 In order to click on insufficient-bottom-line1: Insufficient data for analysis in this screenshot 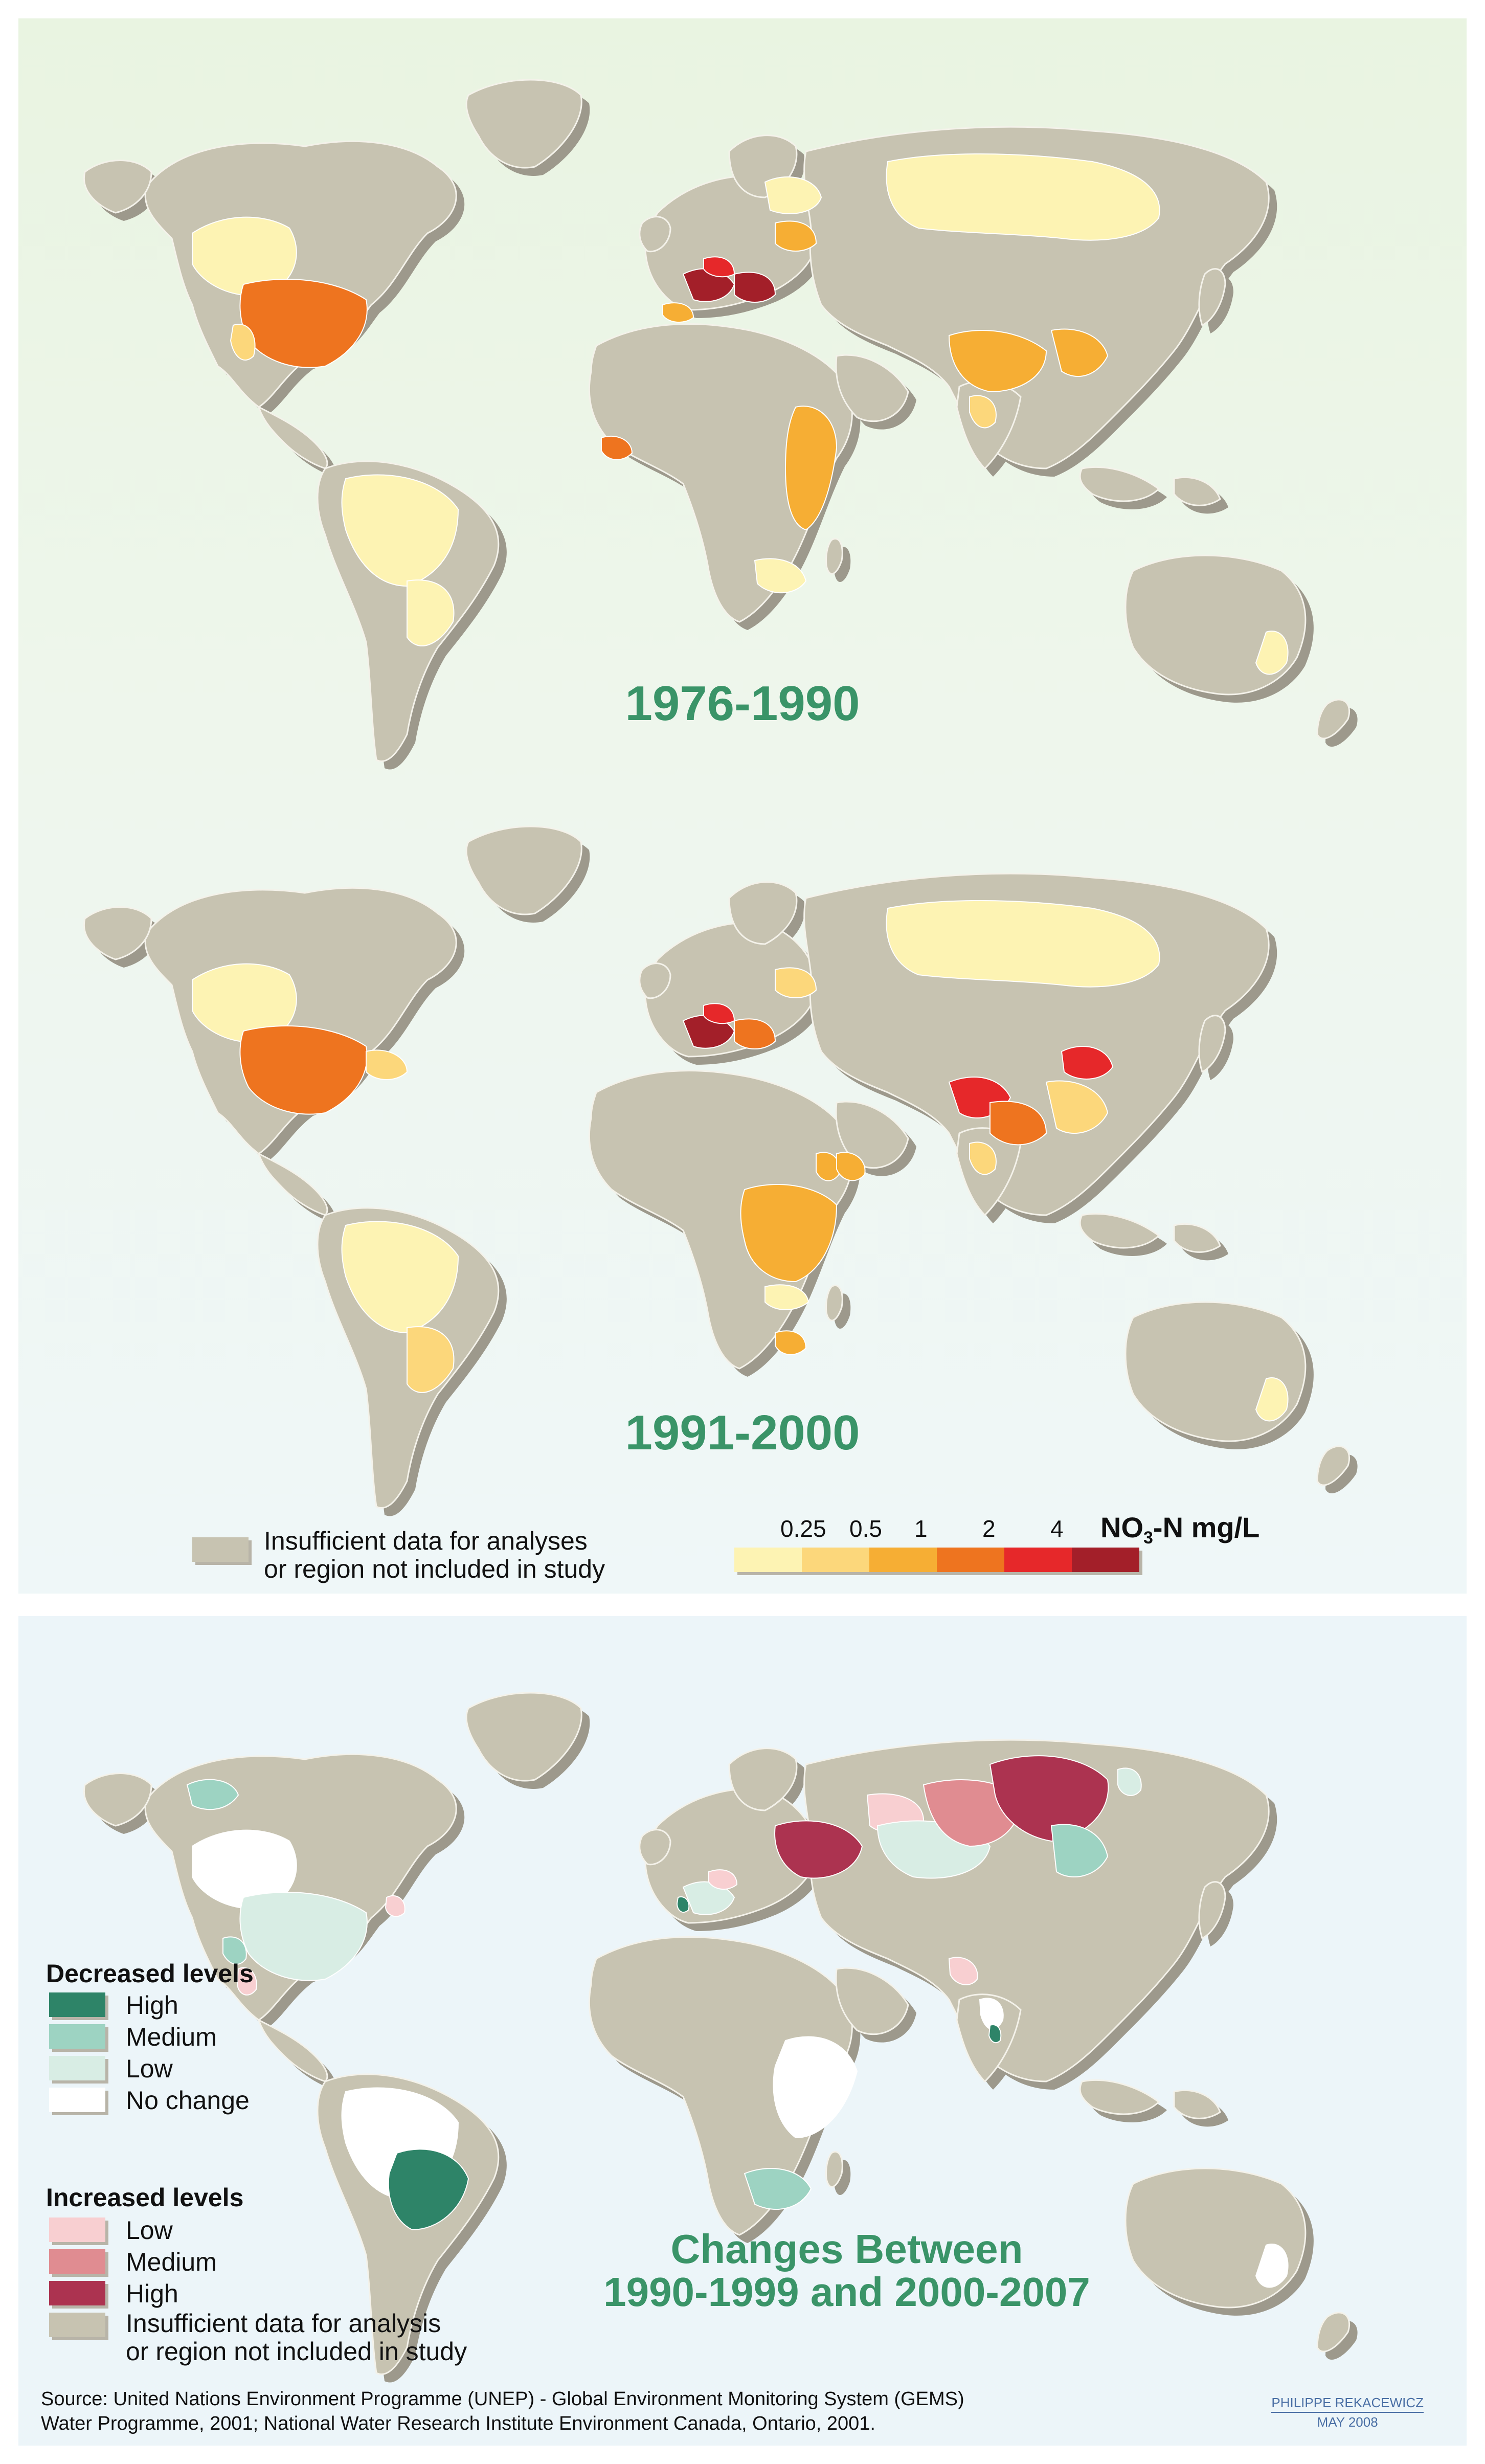, I will do `click(283, 2323)`.